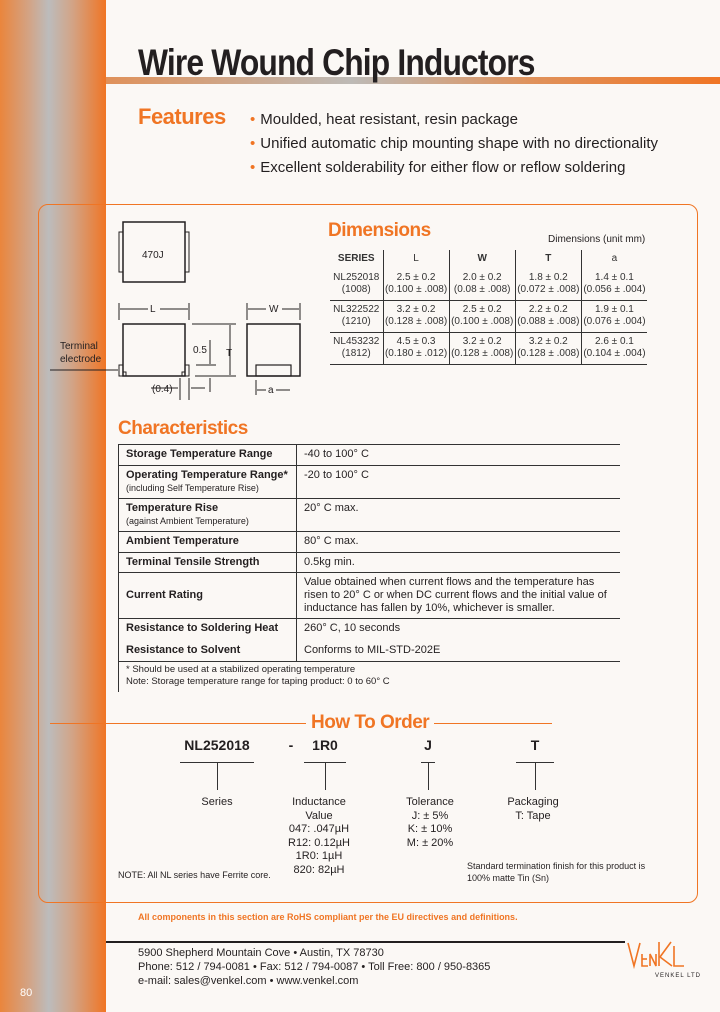  What do you see at coordinates (319, 856) in the screenshot?
I see `inductance-value: 1R0: 1µH` at bounding box center [319, 856].